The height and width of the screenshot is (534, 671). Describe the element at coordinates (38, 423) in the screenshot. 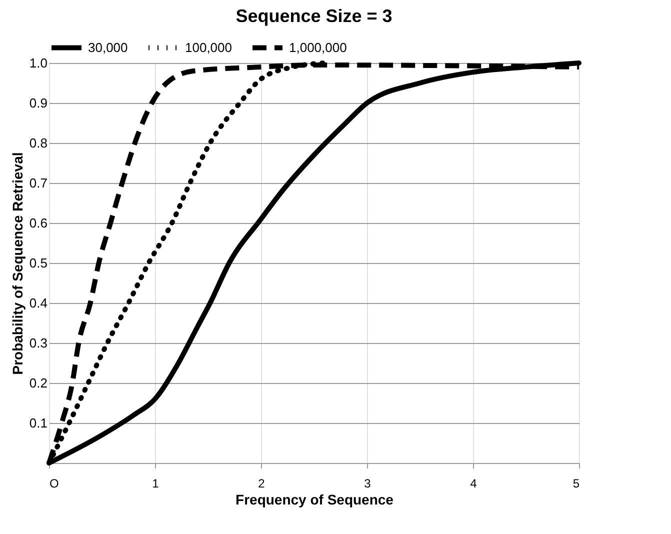

I see `y-tick-label: 0.1` at that location.